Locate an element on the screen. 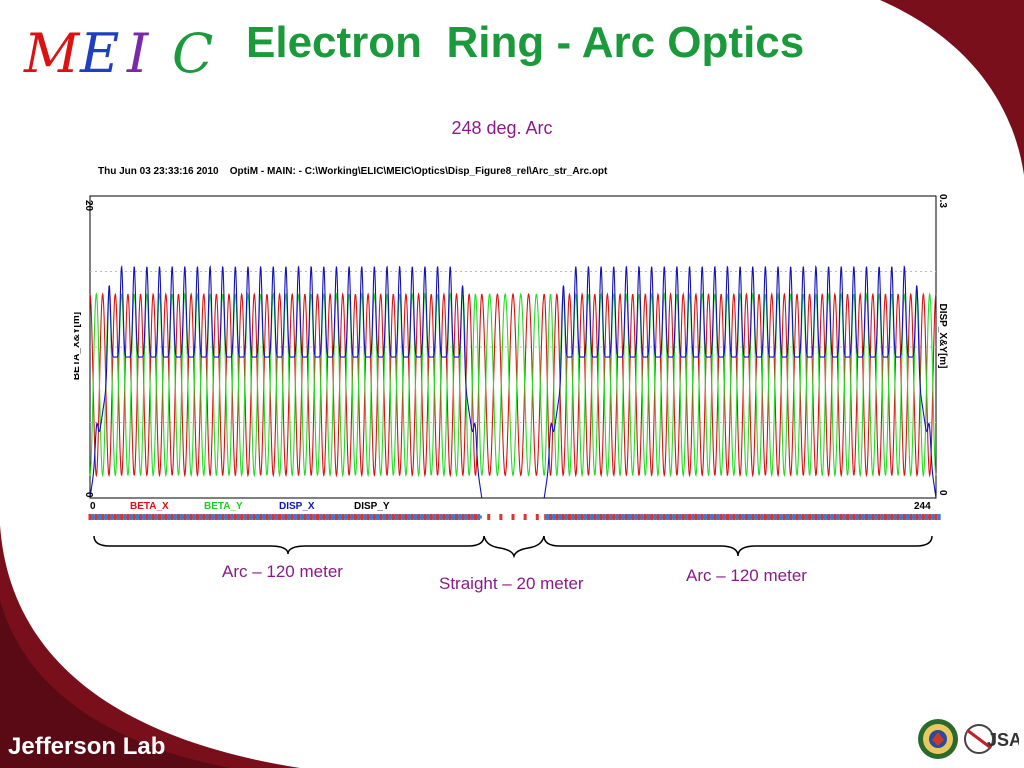 The height and width of the screenshot is (768, 1024). legend-beta-x: BETA_X is located at coordinates (149, 506).